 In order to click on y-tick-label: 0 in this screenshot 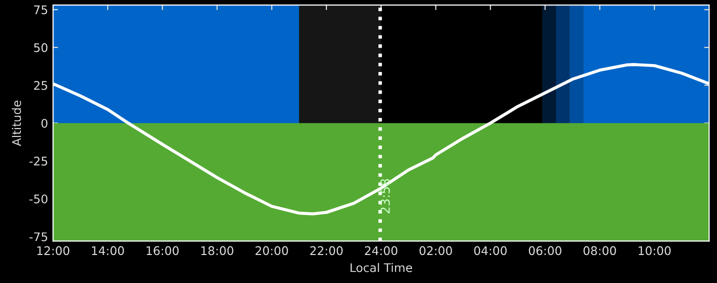, I will do `click(44, 123)`.